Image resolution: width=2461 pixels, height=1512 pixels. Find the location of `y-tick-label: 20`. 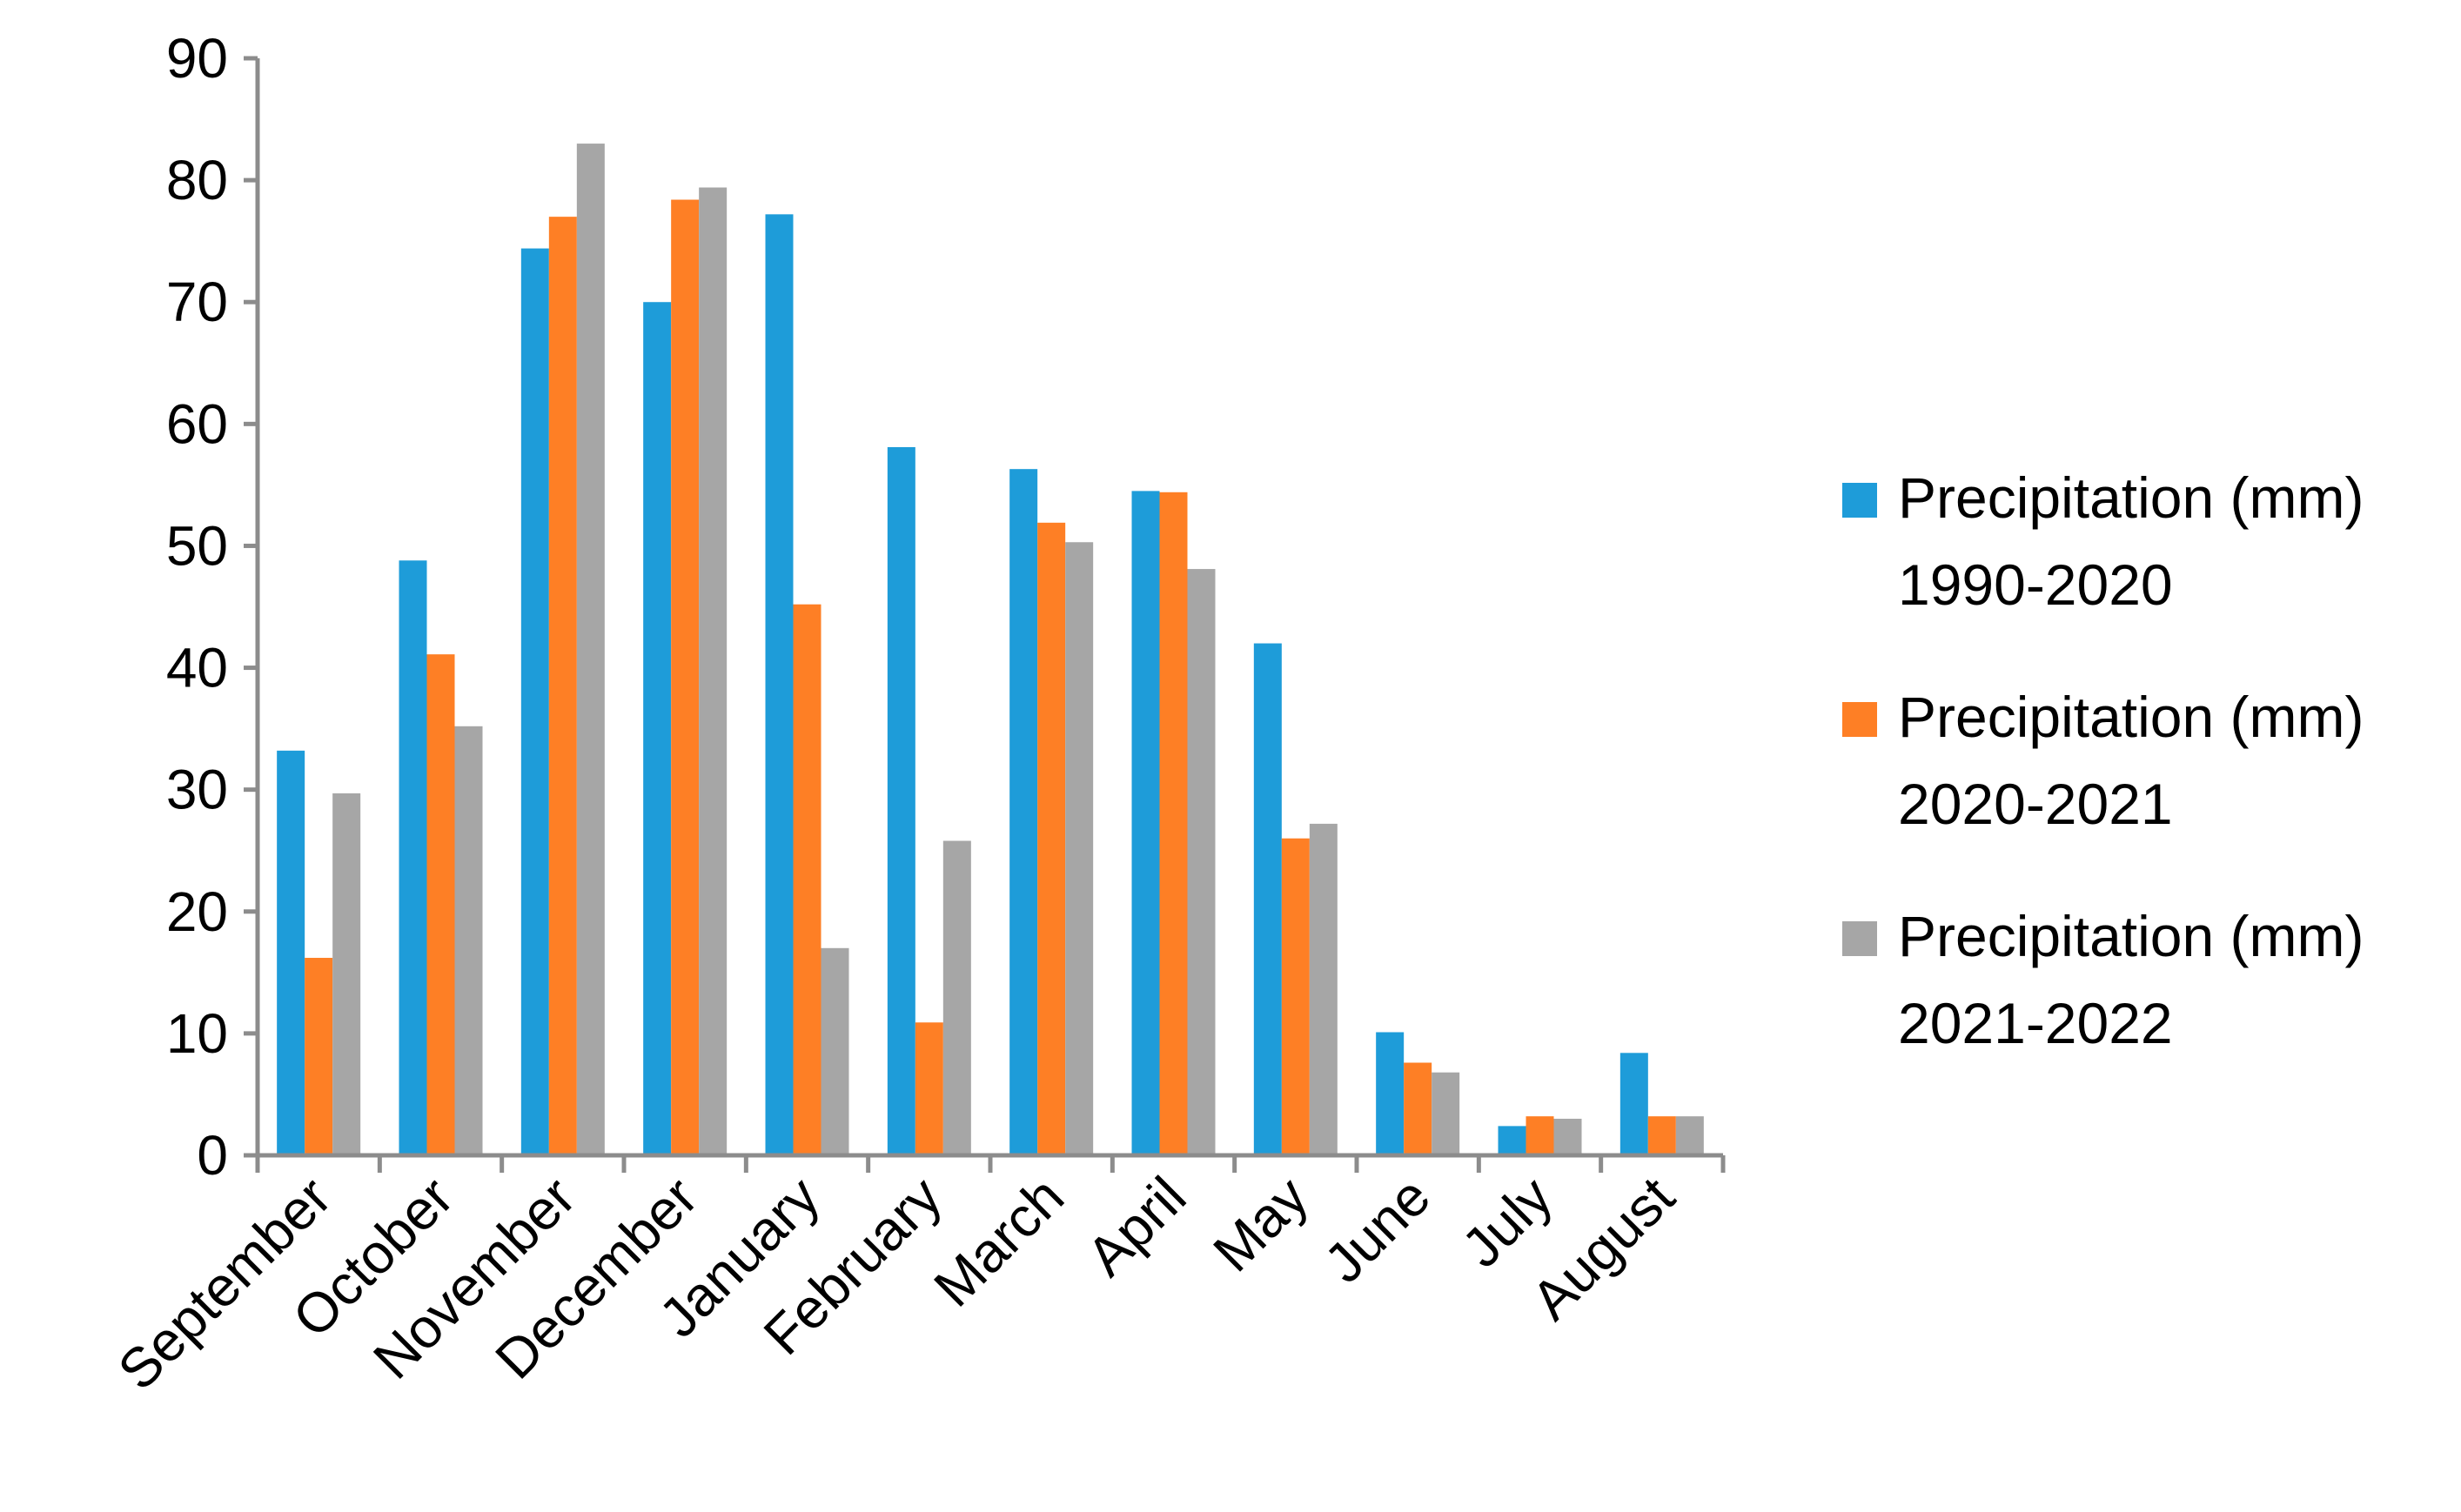

y-tick-label: 20 is located at coordinates (197, 912).